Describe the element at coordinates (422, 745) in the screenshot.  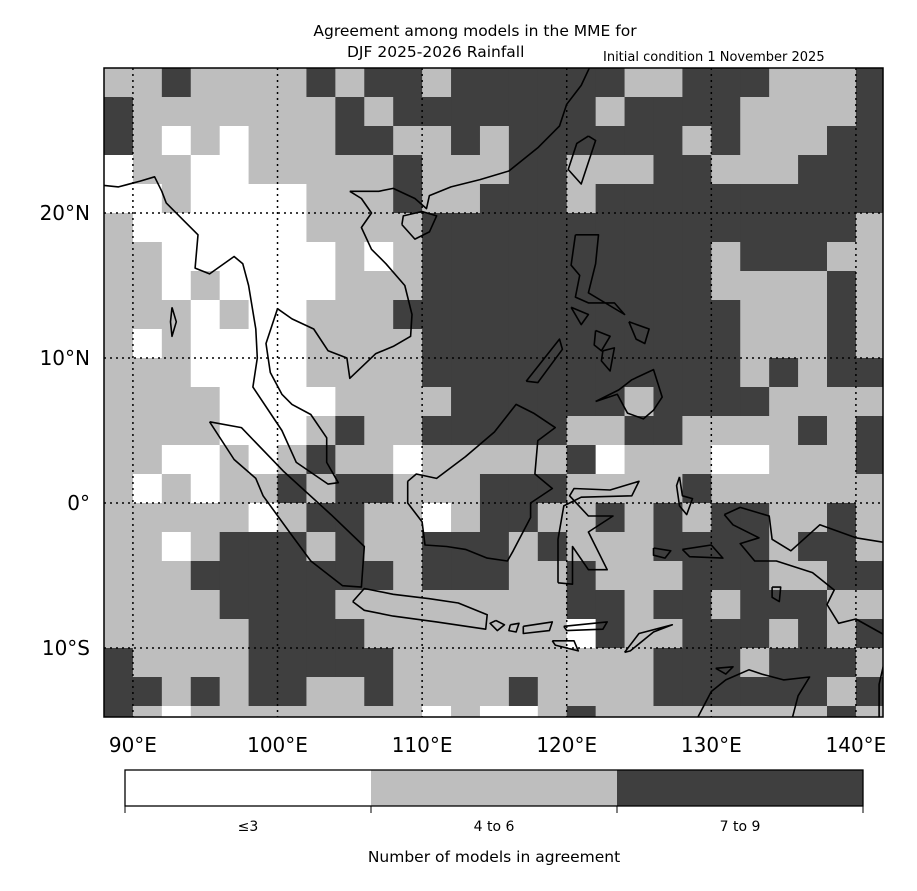
I see `lon-tick-label: 110°E` at that location.